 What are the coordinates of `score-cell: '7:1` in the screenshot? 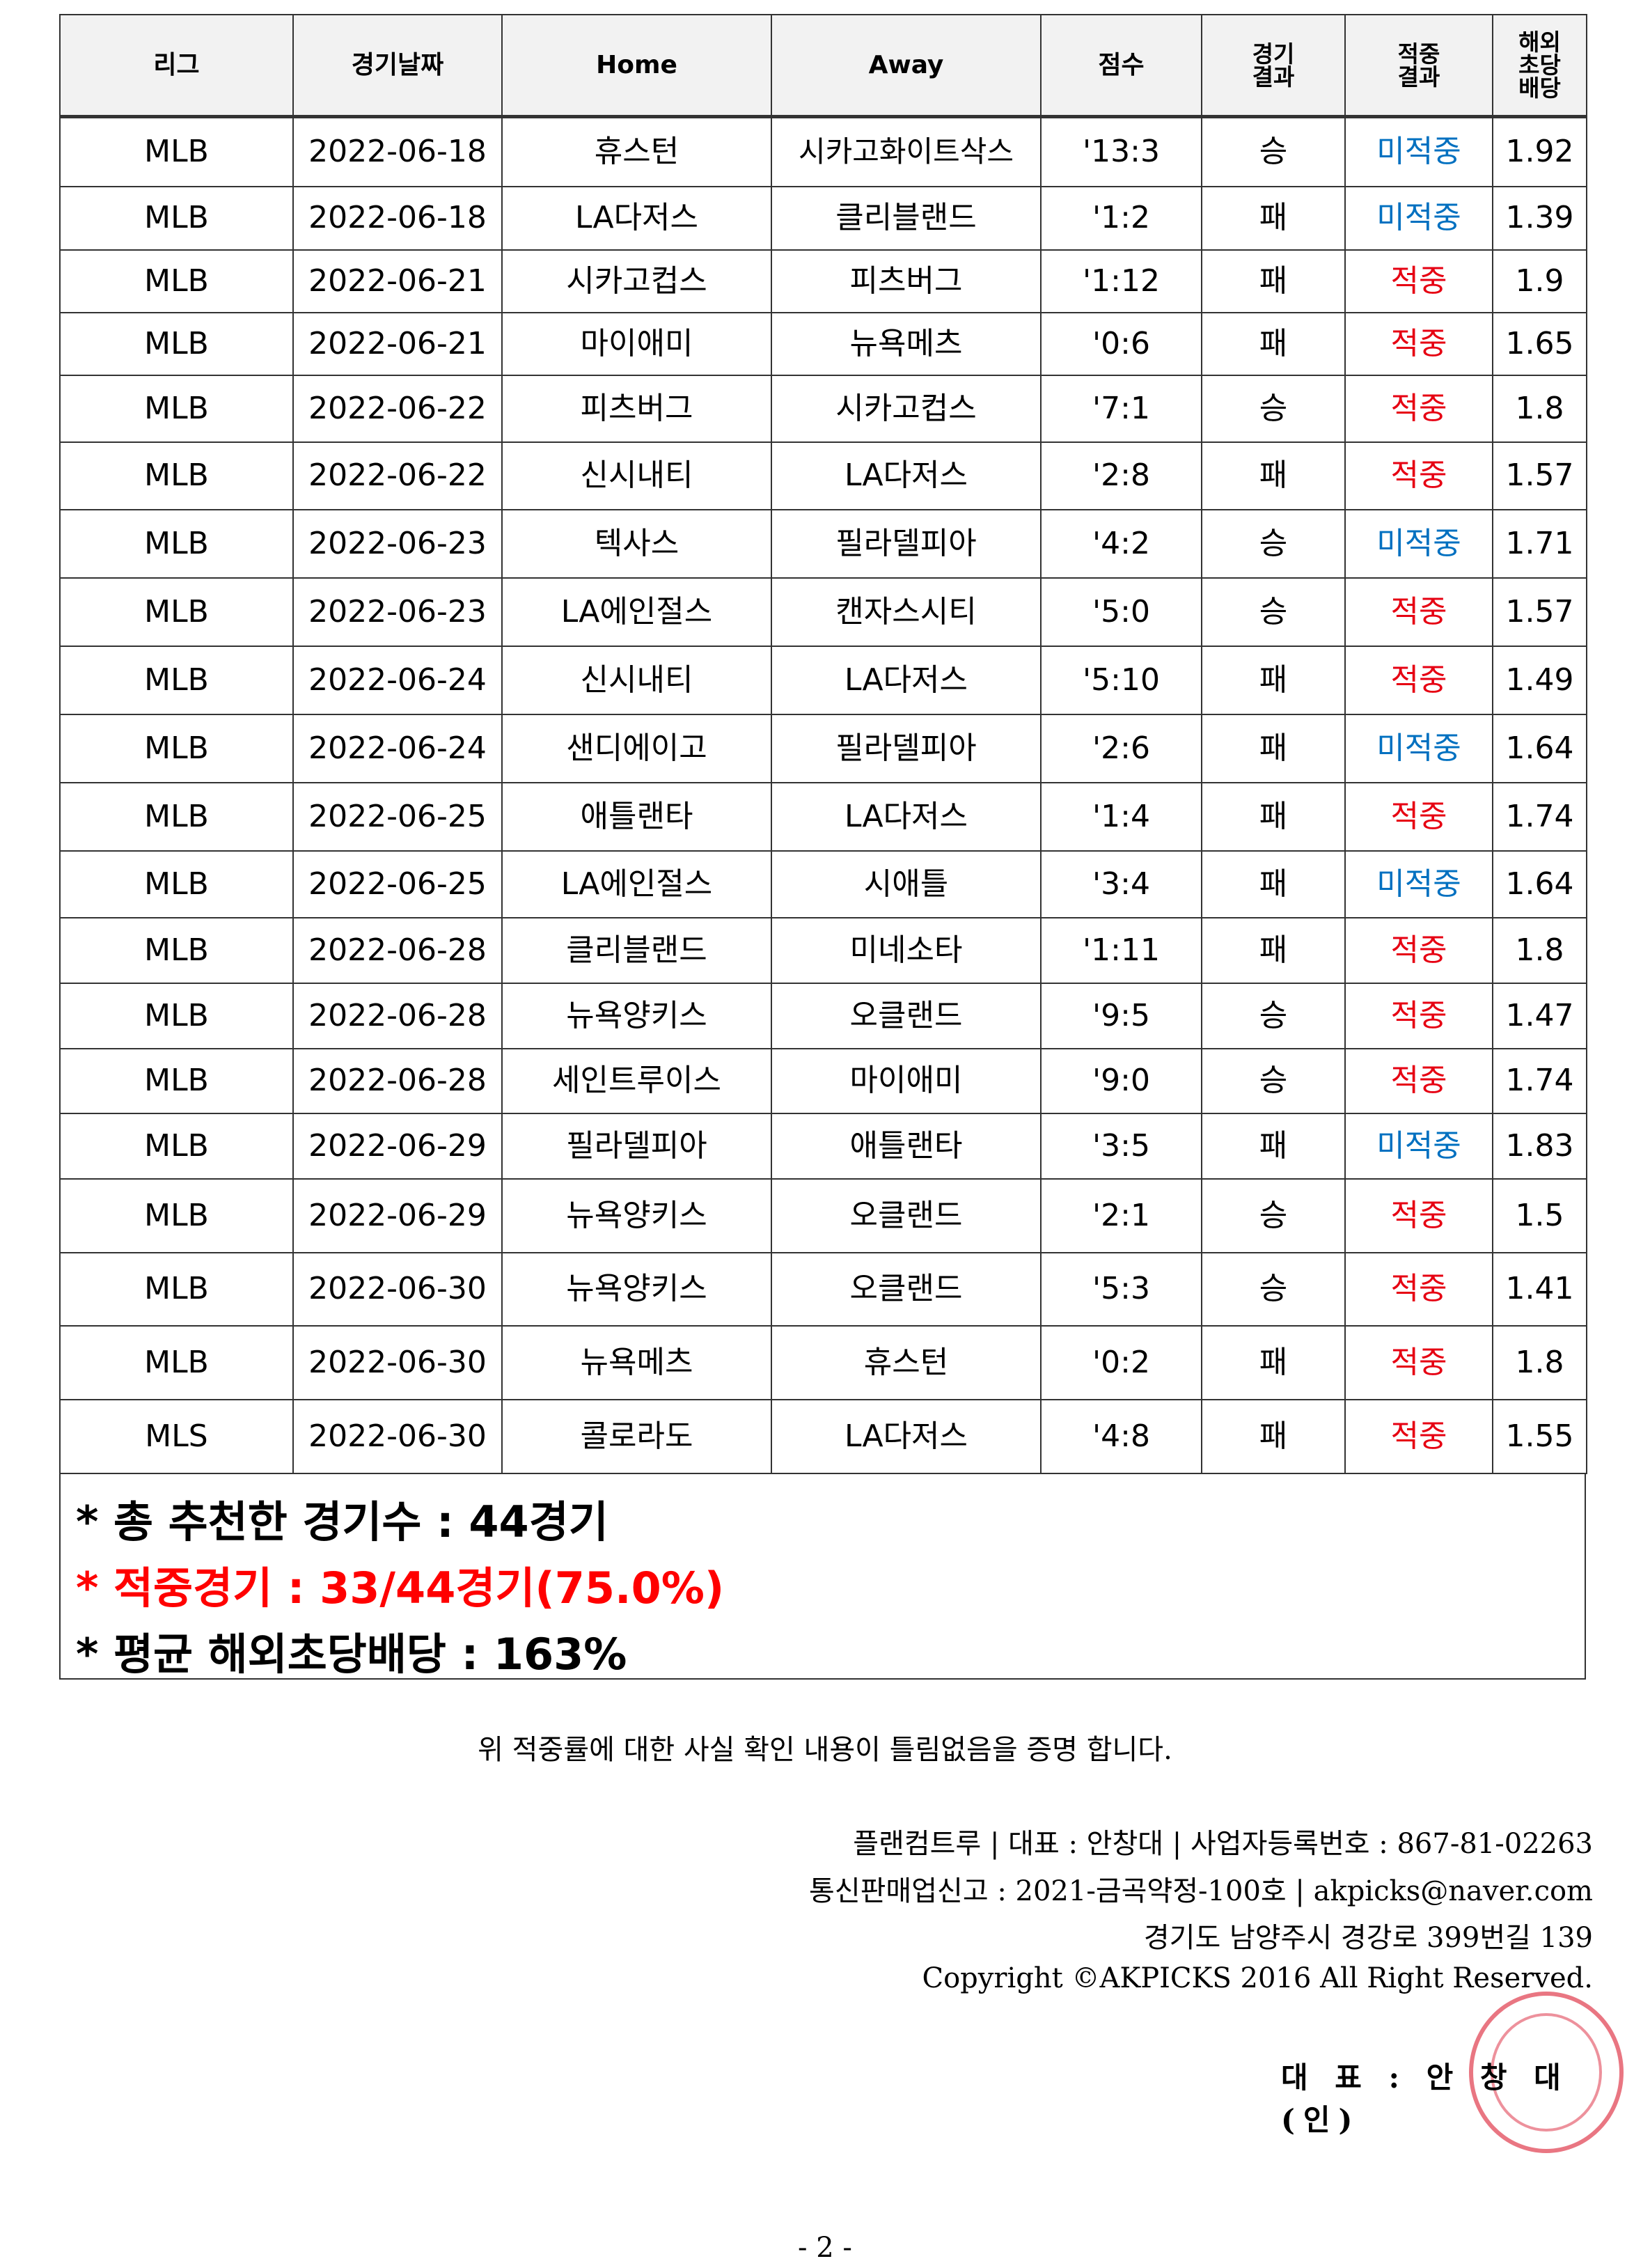 It's located at (1121, 408).